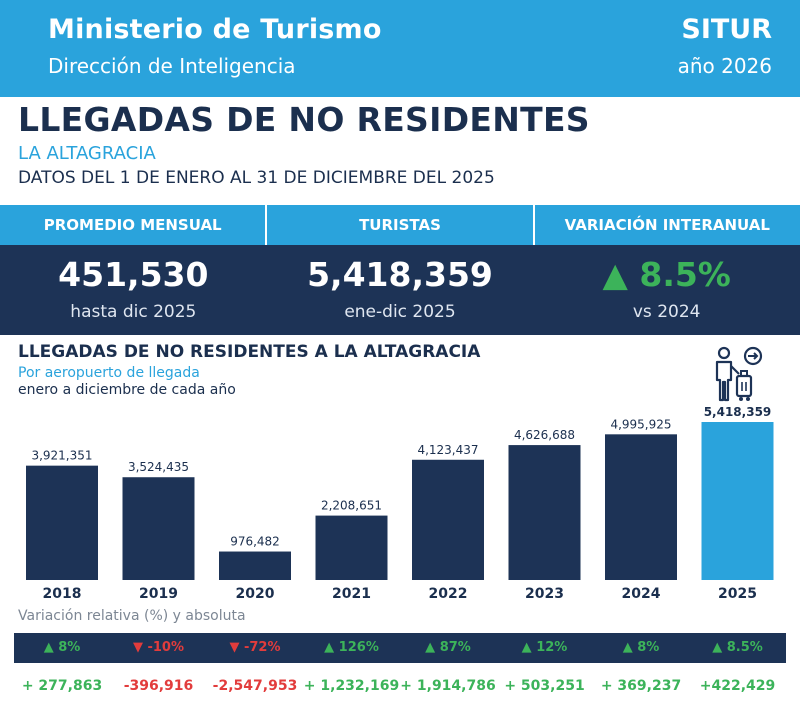 The width and height of the screenshot is (800, 708). What do you see at coordinates (737, 647) in the screenshot?
I see `relative-variation-2025: ▲ 8.5%` at bounding box center [737, 647].